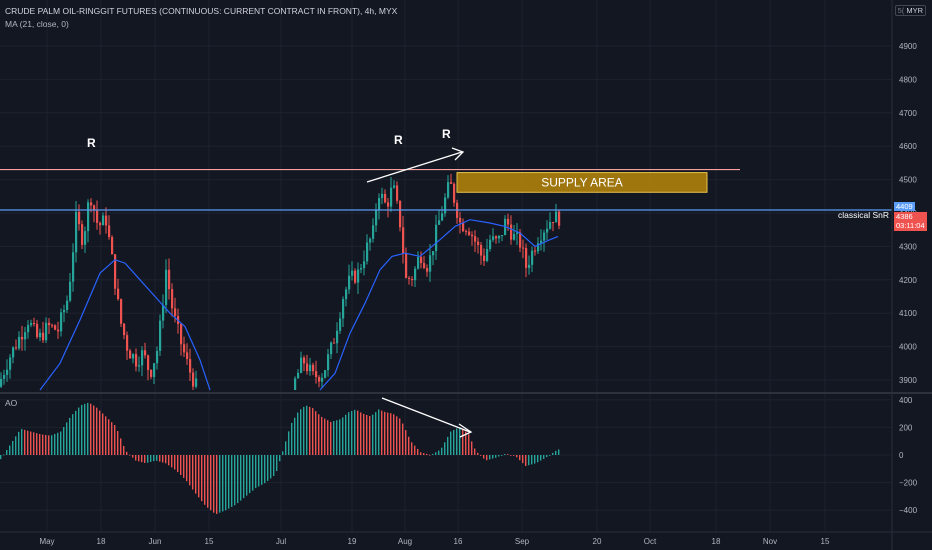 The image size is (932, 550). Describe the element at coordinates (908, 180) in the screenshot. I see `price-tick-label: 4500` at that location.